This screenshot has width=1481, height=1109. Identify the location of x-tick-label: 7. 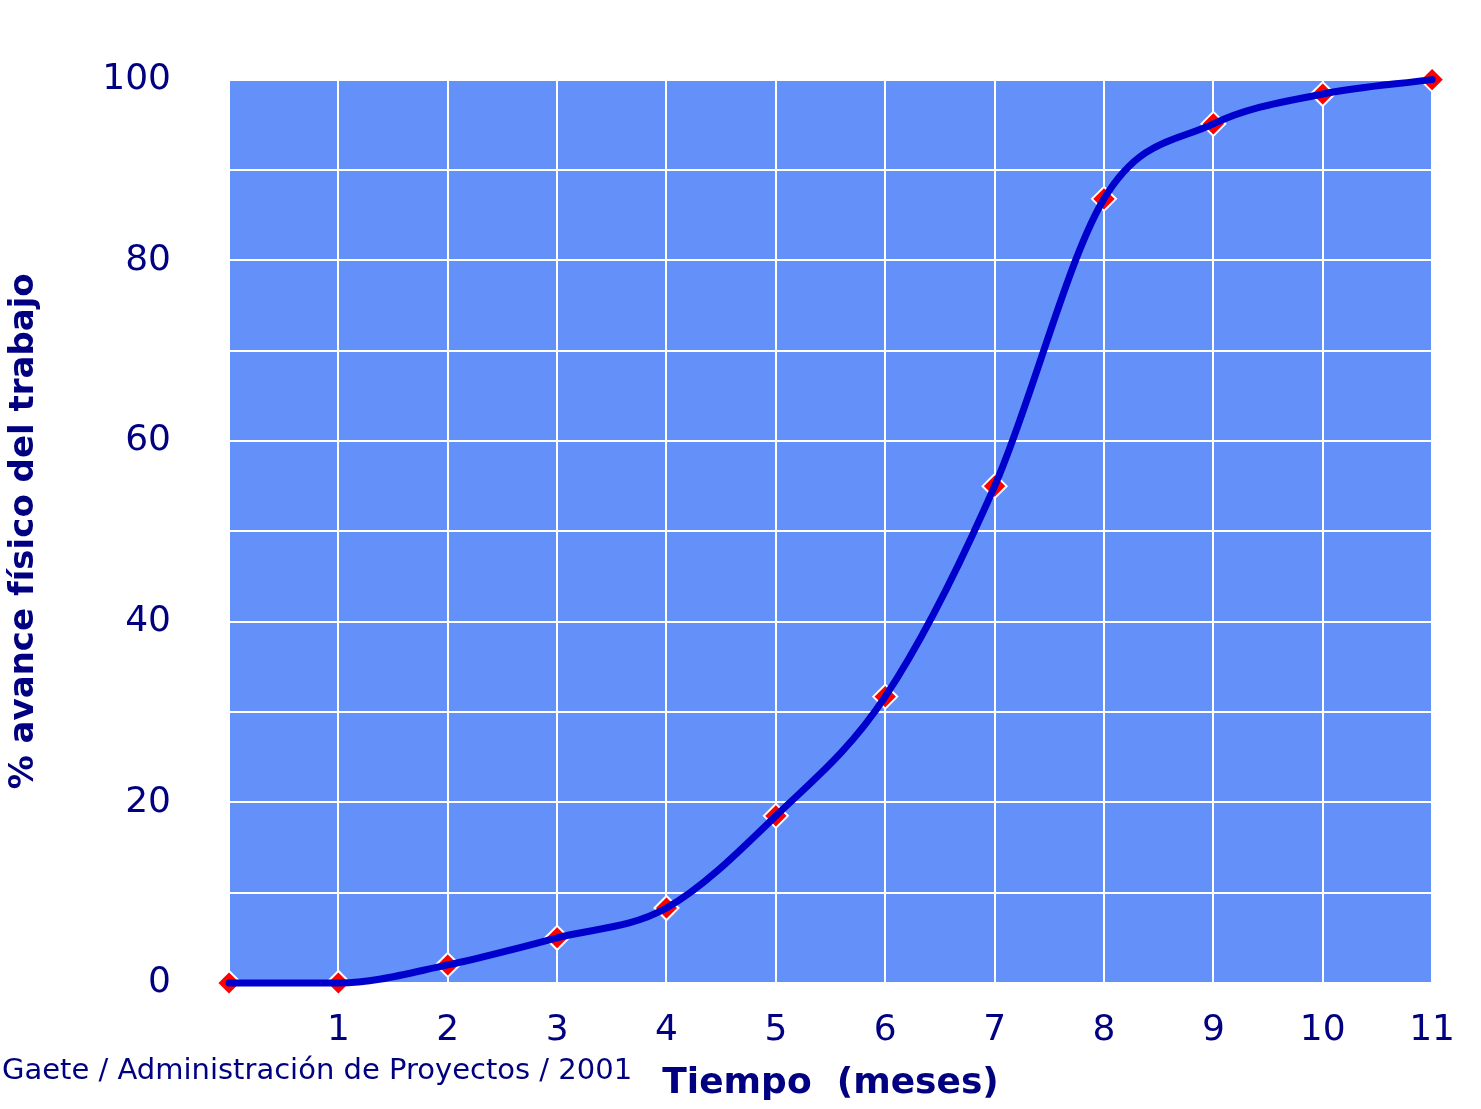
(995, 1027).